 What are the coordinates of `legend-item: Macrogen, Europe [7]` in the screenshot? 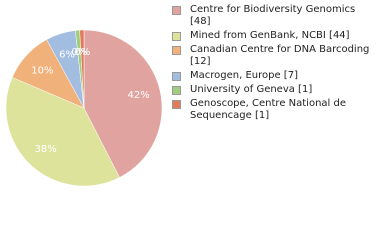 It's located at (272, 76).